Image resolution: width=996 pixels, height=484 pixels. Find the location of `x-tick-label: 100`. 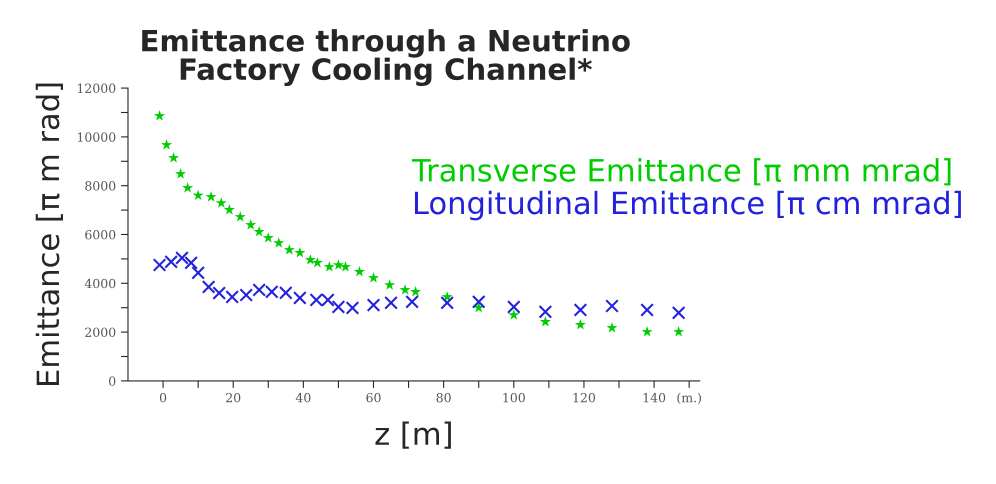

x-tick-label: 100 is located at coordinates (514, 397).